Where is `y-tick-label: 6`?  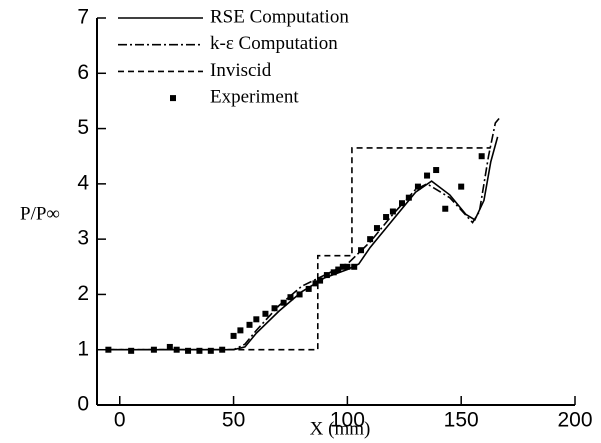 y-tick-label: 6 is located at coordinates (83, 72).